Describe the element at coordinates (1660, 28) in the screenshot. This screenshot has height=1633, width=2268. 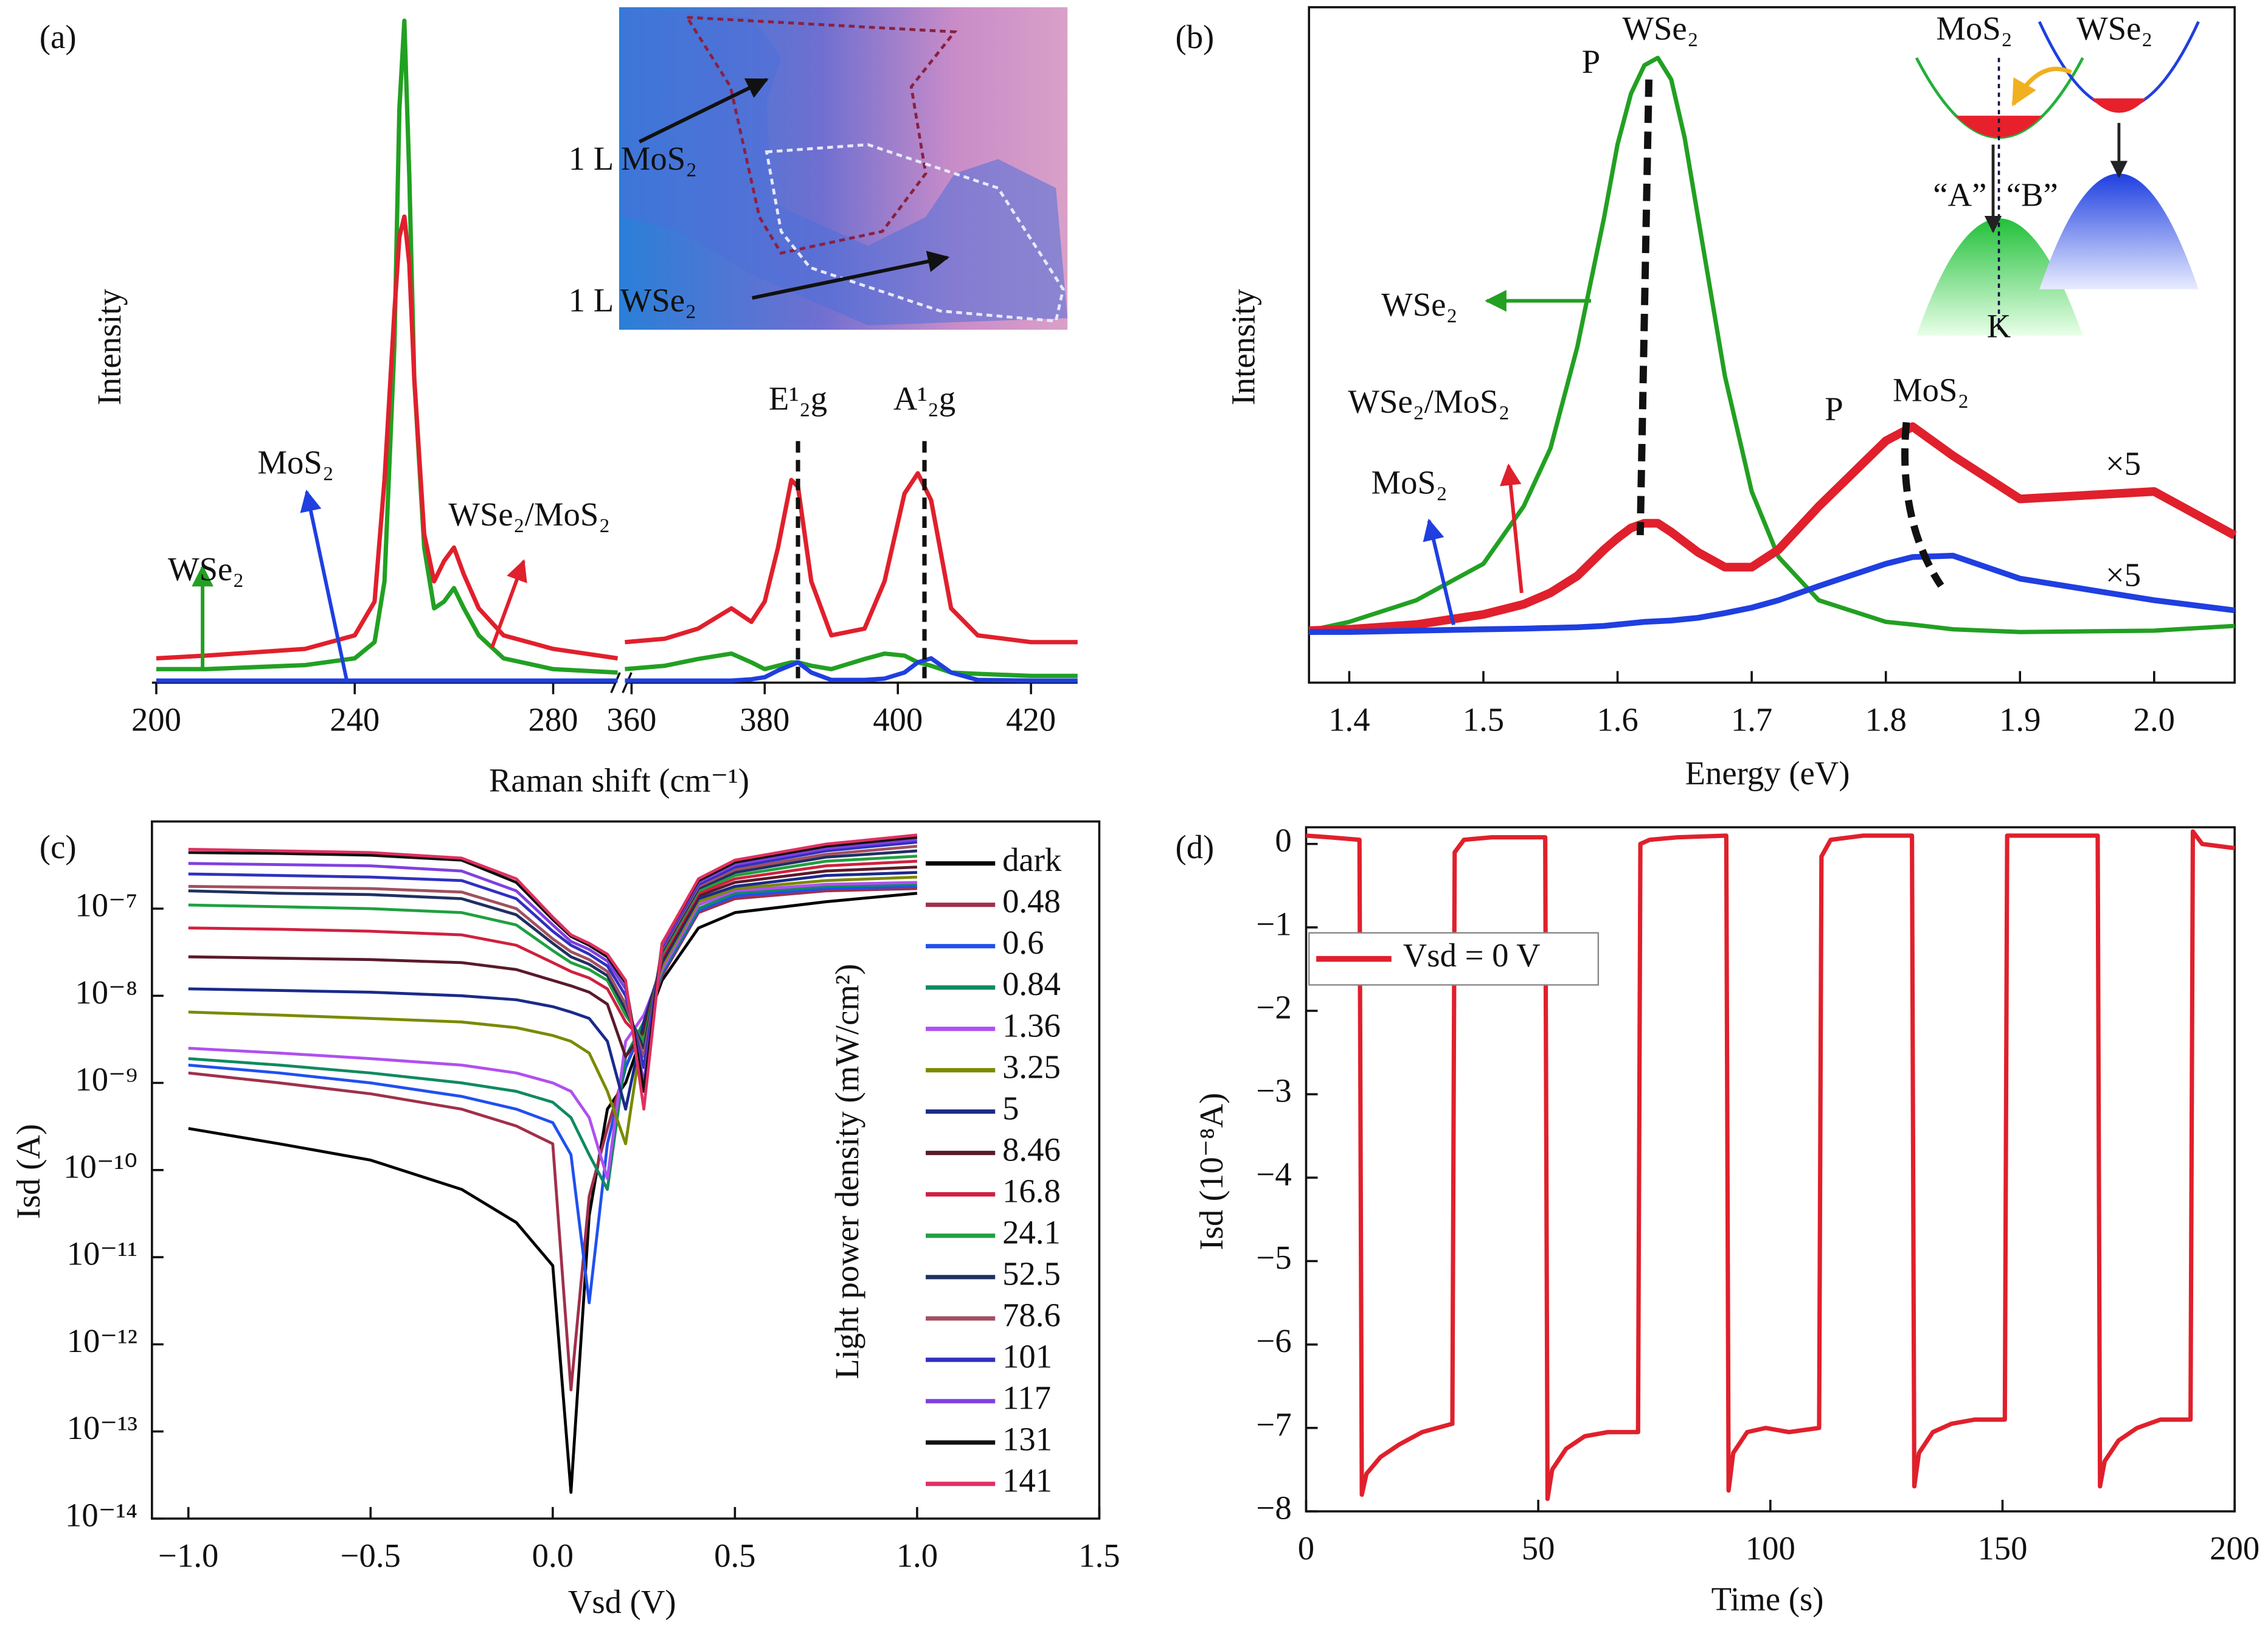
I see `annotation: WSe₂` at that location.